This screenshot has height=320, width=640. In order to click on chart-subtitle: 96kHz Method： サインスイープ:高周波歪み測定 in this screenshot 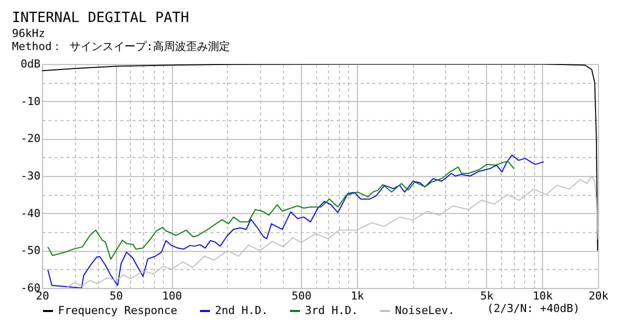, I will do `click(121, 40)`.